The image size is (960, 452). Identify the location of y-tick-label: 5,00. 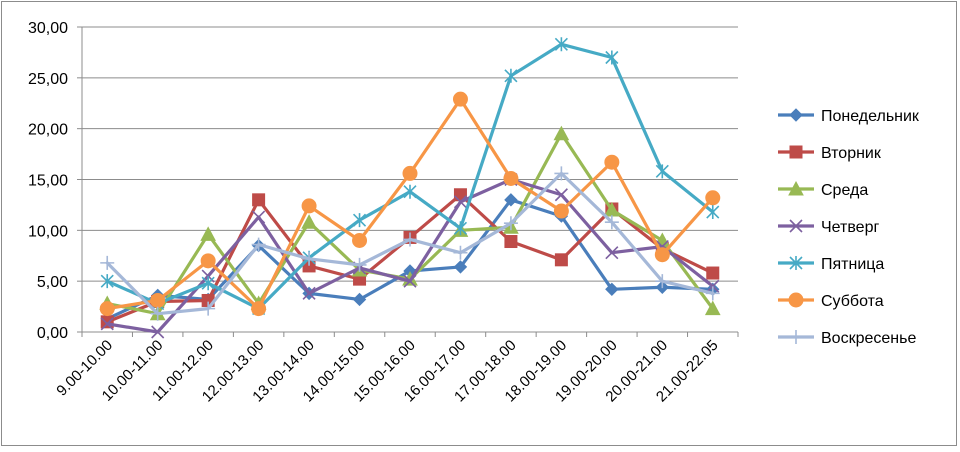
(52, 282).